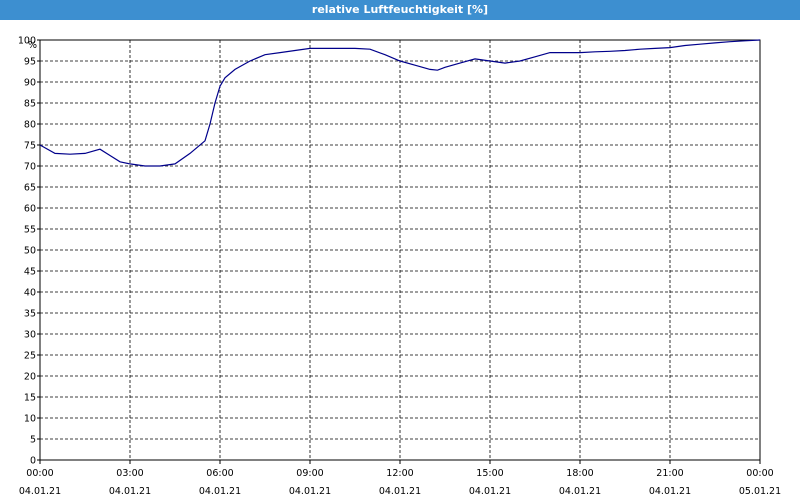 The width and height of the screenshot is (800, 500). Describe the element at coordinates (30, 377) in the screenshot. I see `y-tick-label: 20` at that location.